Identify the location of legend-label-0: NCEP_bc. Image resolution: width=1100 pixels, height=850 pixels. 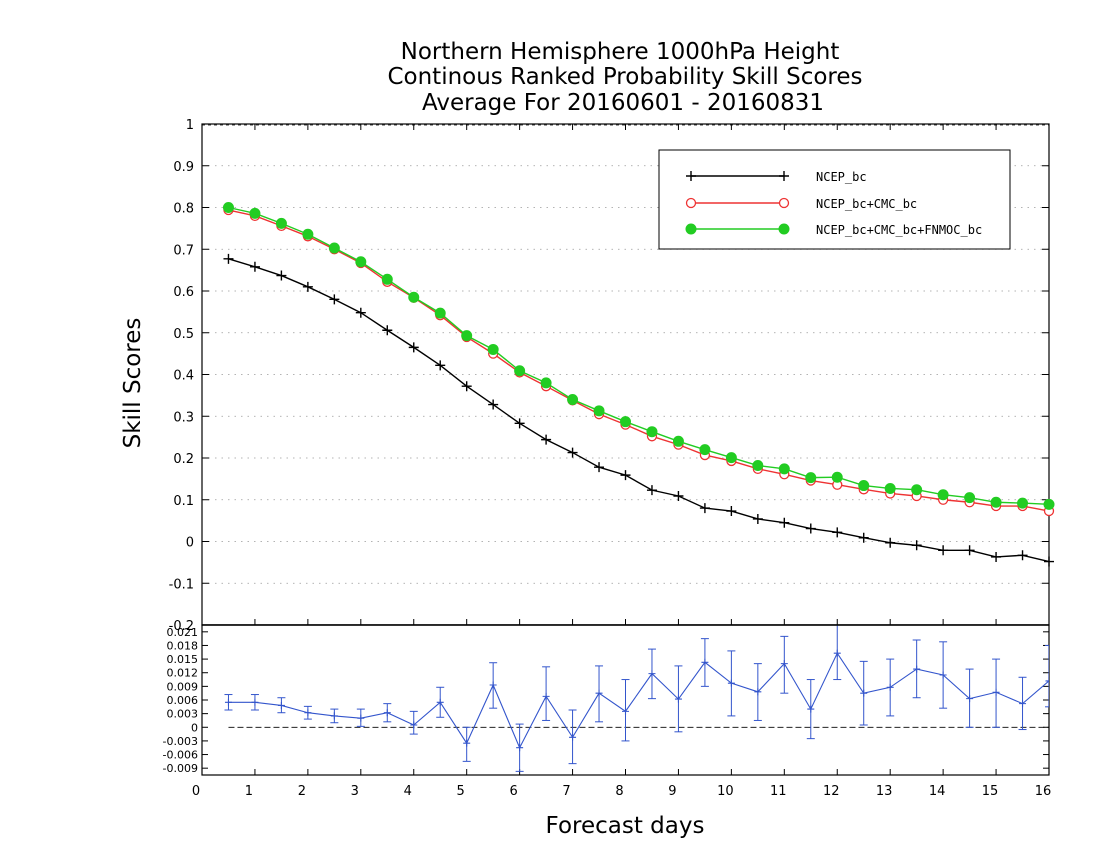
(841, 177).